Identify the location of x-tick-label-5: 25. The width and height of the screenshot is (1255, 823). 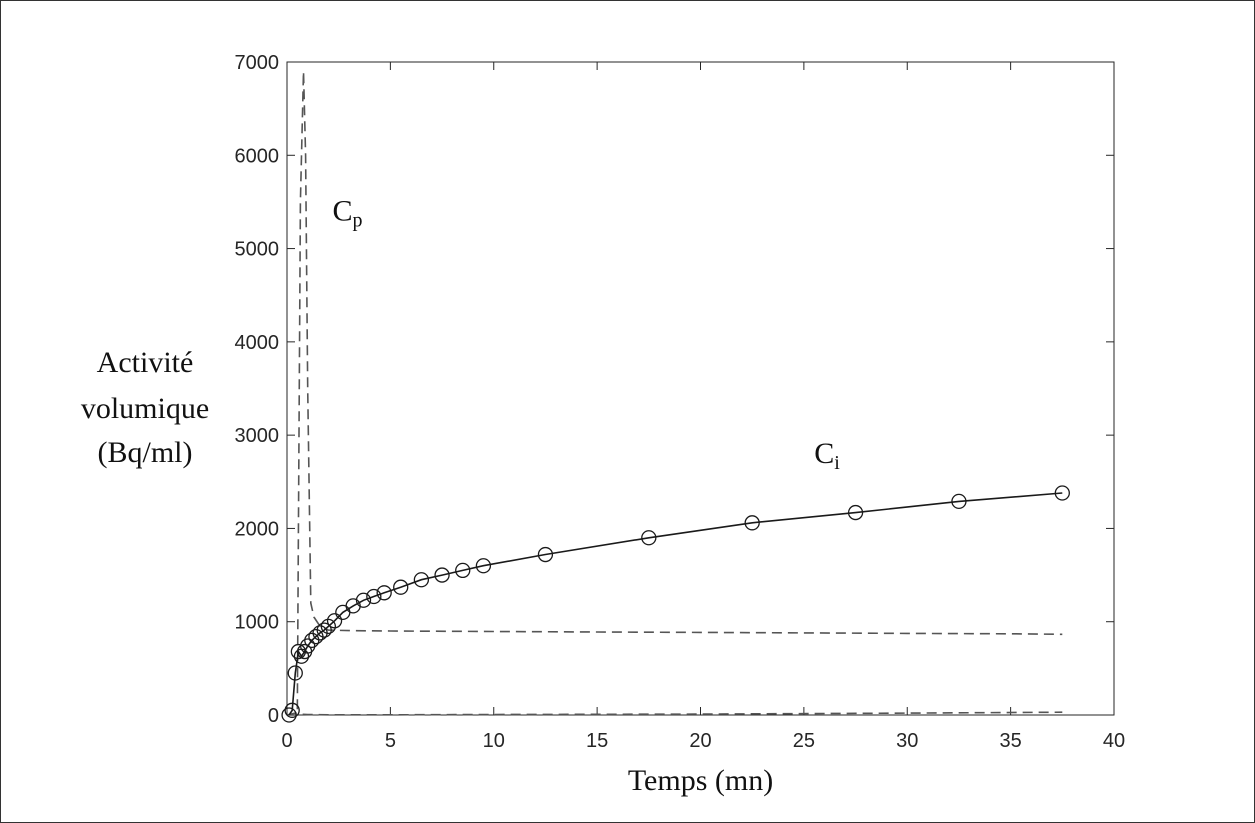
(804, 741).